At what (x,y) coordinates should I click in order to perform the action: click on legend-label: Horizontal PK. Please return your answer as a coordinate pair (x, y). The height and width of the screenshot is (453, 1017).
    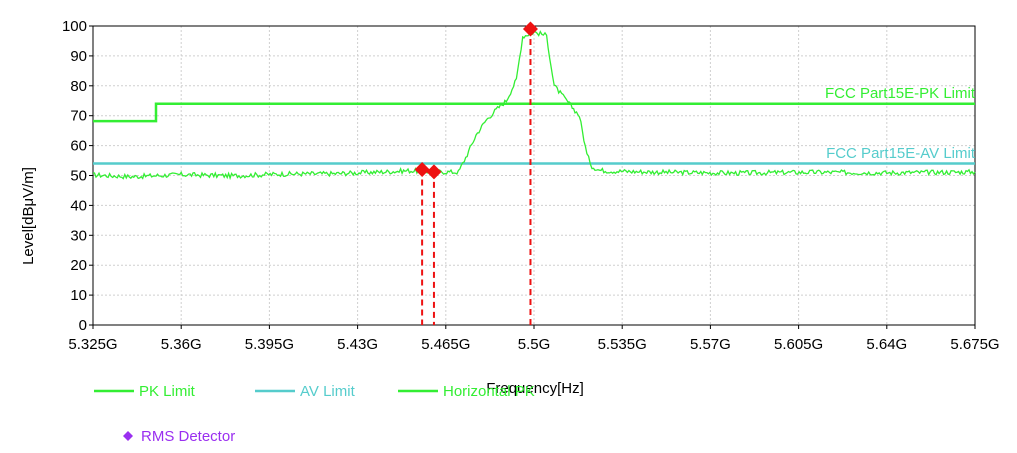
    Looking at the image, I should click on (489, 391).